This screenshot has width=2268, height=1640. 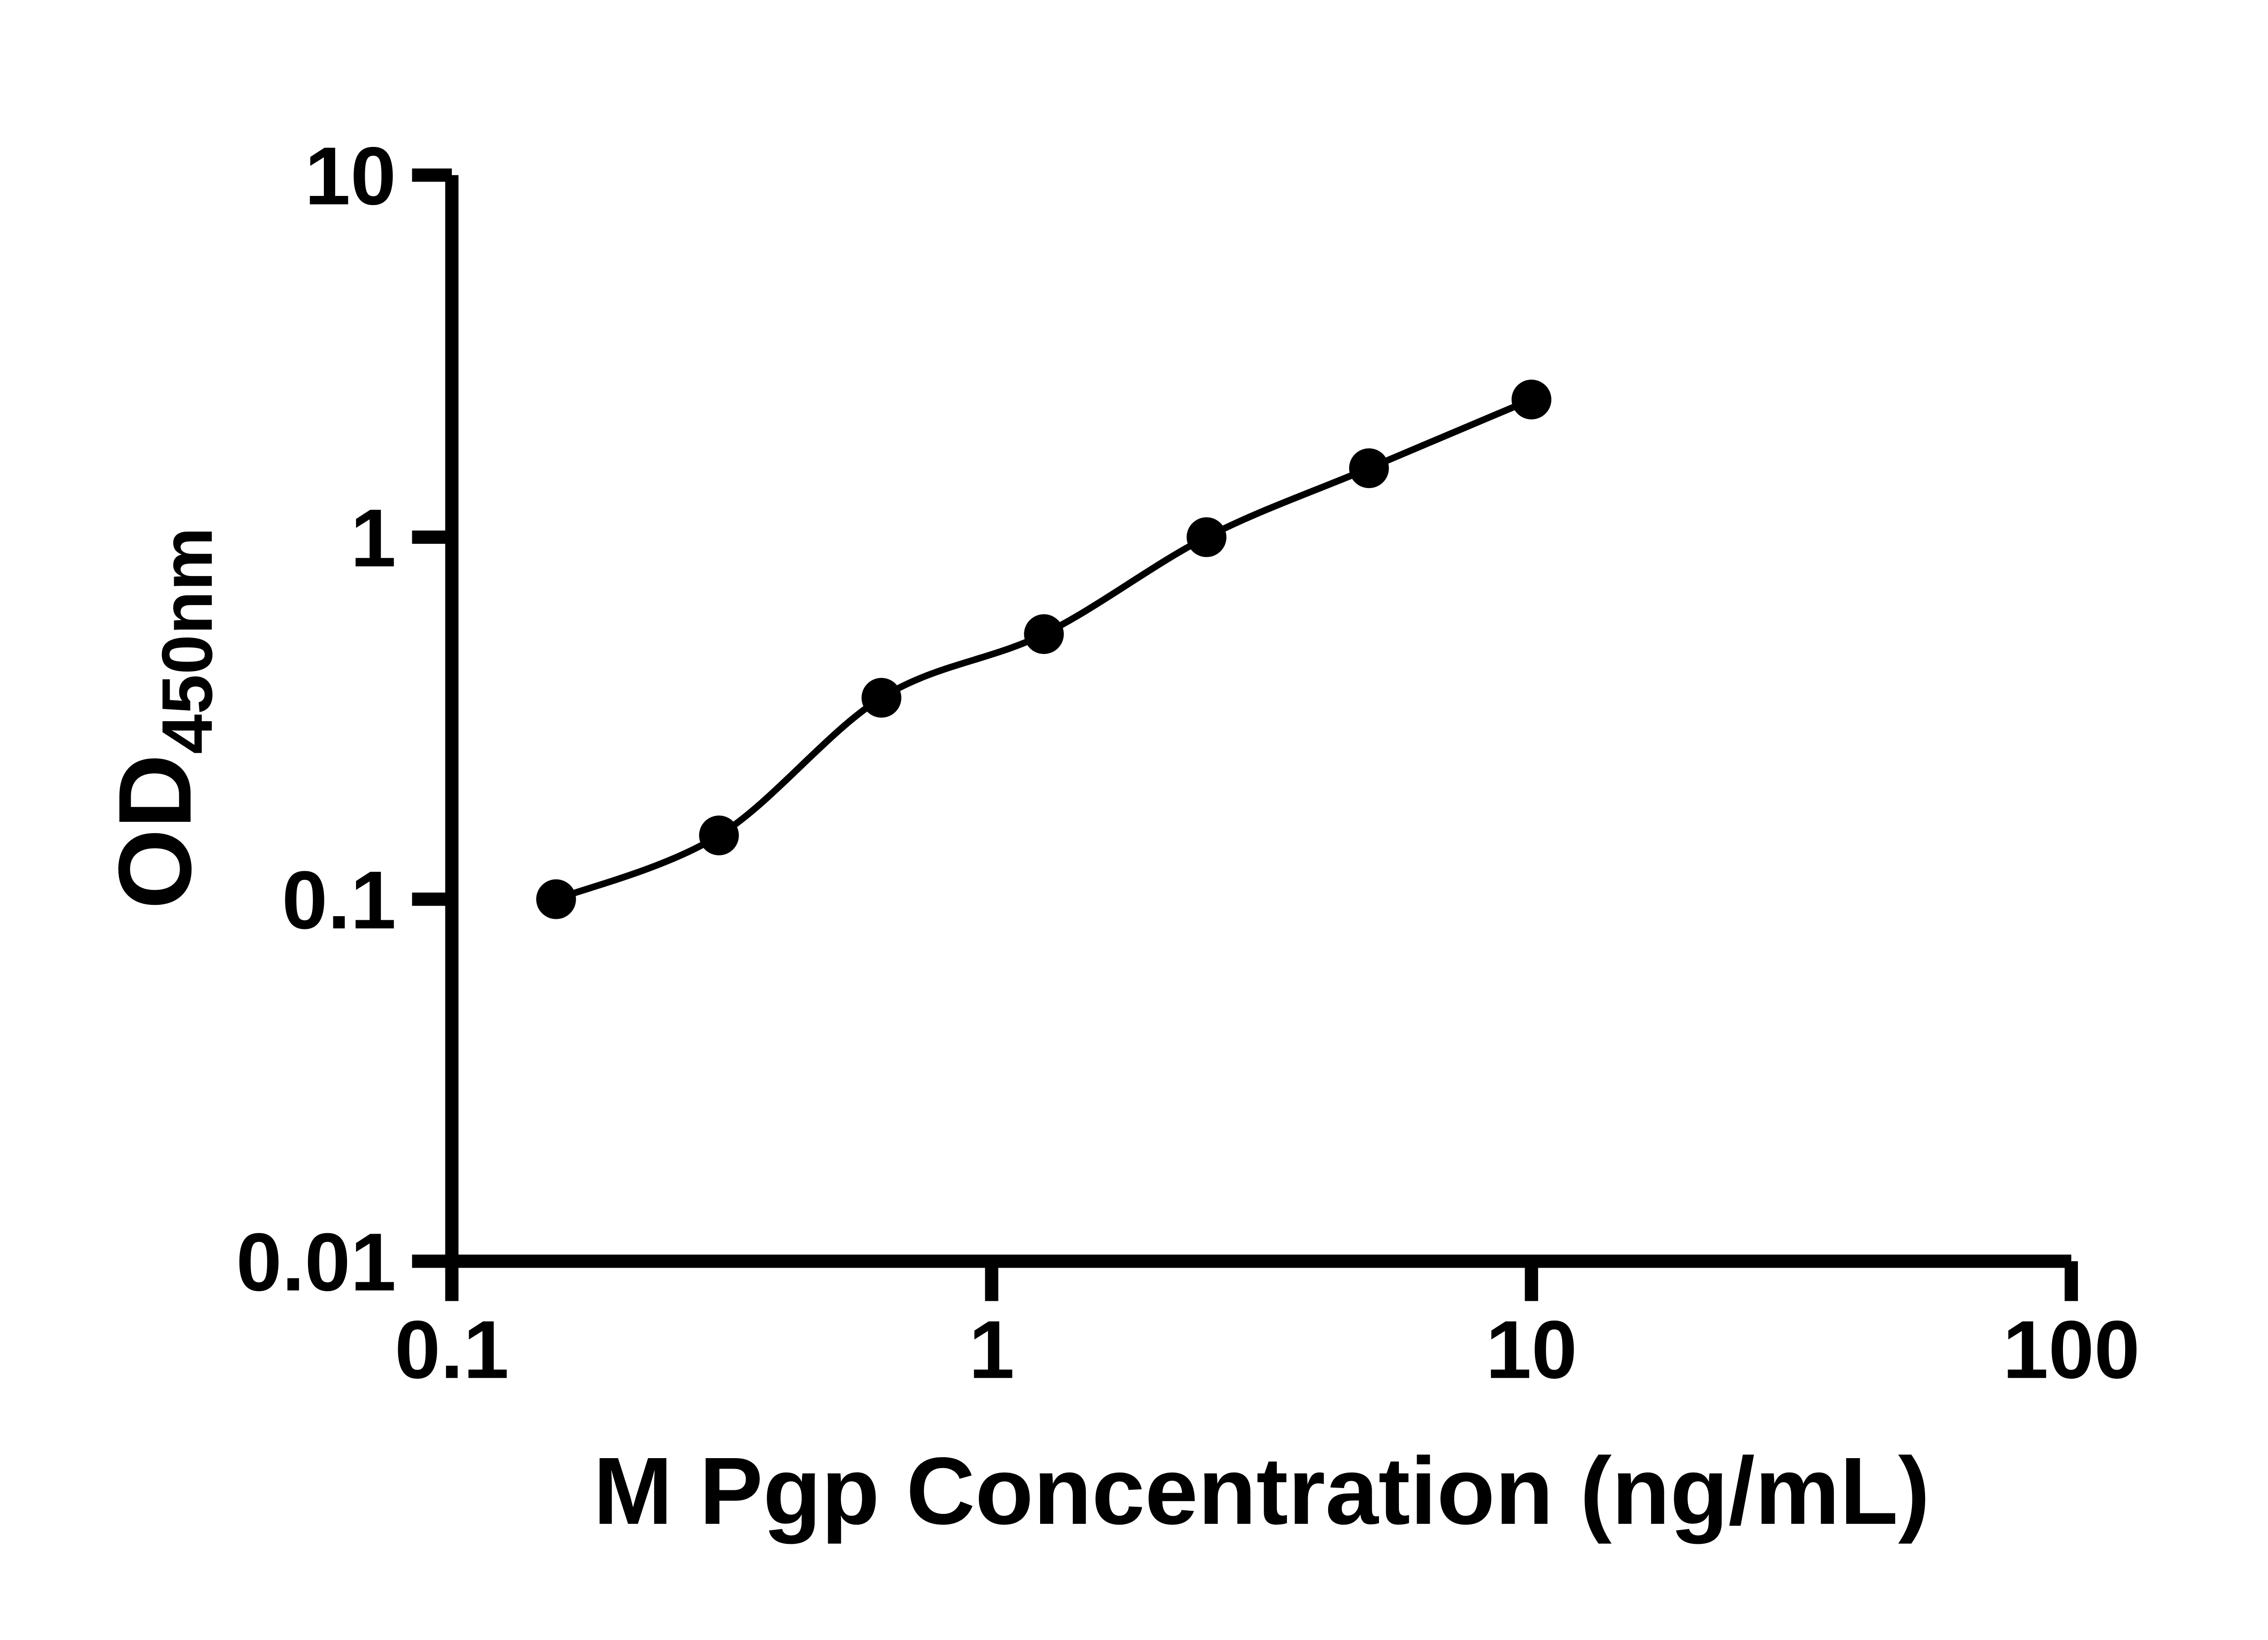 What do you see at coordinates (374, 538) in the screenshot?
I see `y-tick-label: 1` at bounding box center [374, 538].